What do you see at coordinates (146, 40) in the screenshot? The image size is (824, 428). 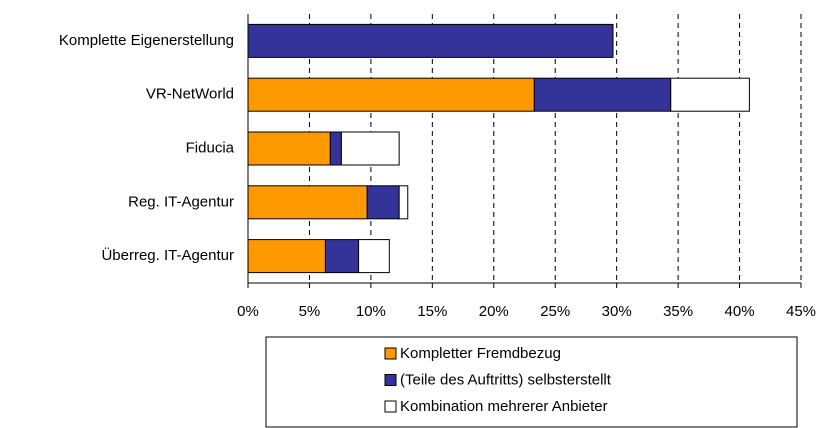 I see `y-tick-label: Komplette Eigenerstellung` at bounding box center [146, 40].